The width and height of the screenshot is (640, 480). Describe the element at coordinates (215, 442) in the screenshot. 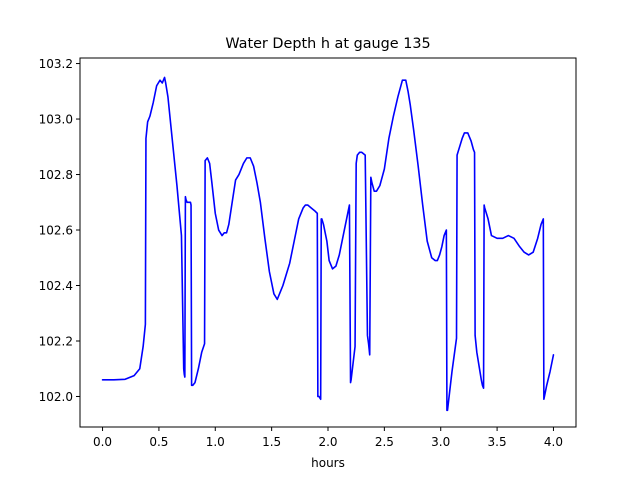

I see `x-tick-label: 1.0` at that location.